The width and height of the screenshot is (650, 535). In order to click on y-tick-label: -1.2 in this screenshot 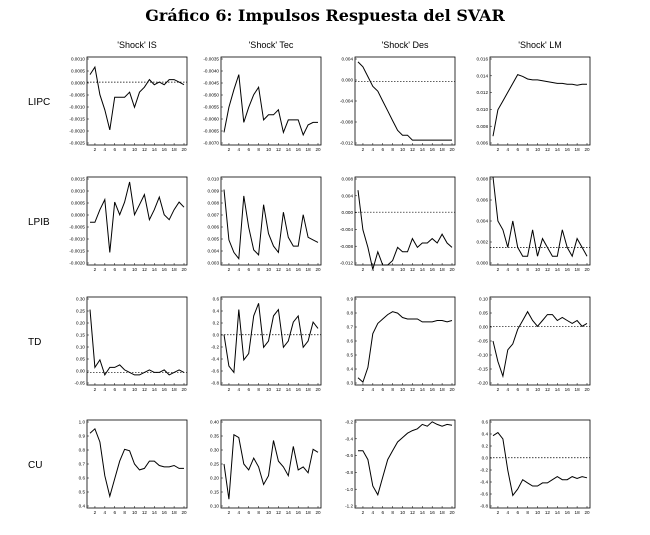, I will do `click(349, 506)`.